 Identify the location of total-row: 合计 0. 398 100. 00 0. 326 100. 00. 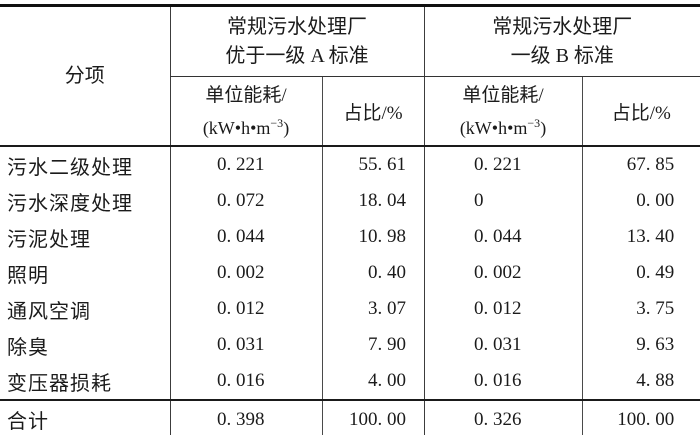
(350, 417).